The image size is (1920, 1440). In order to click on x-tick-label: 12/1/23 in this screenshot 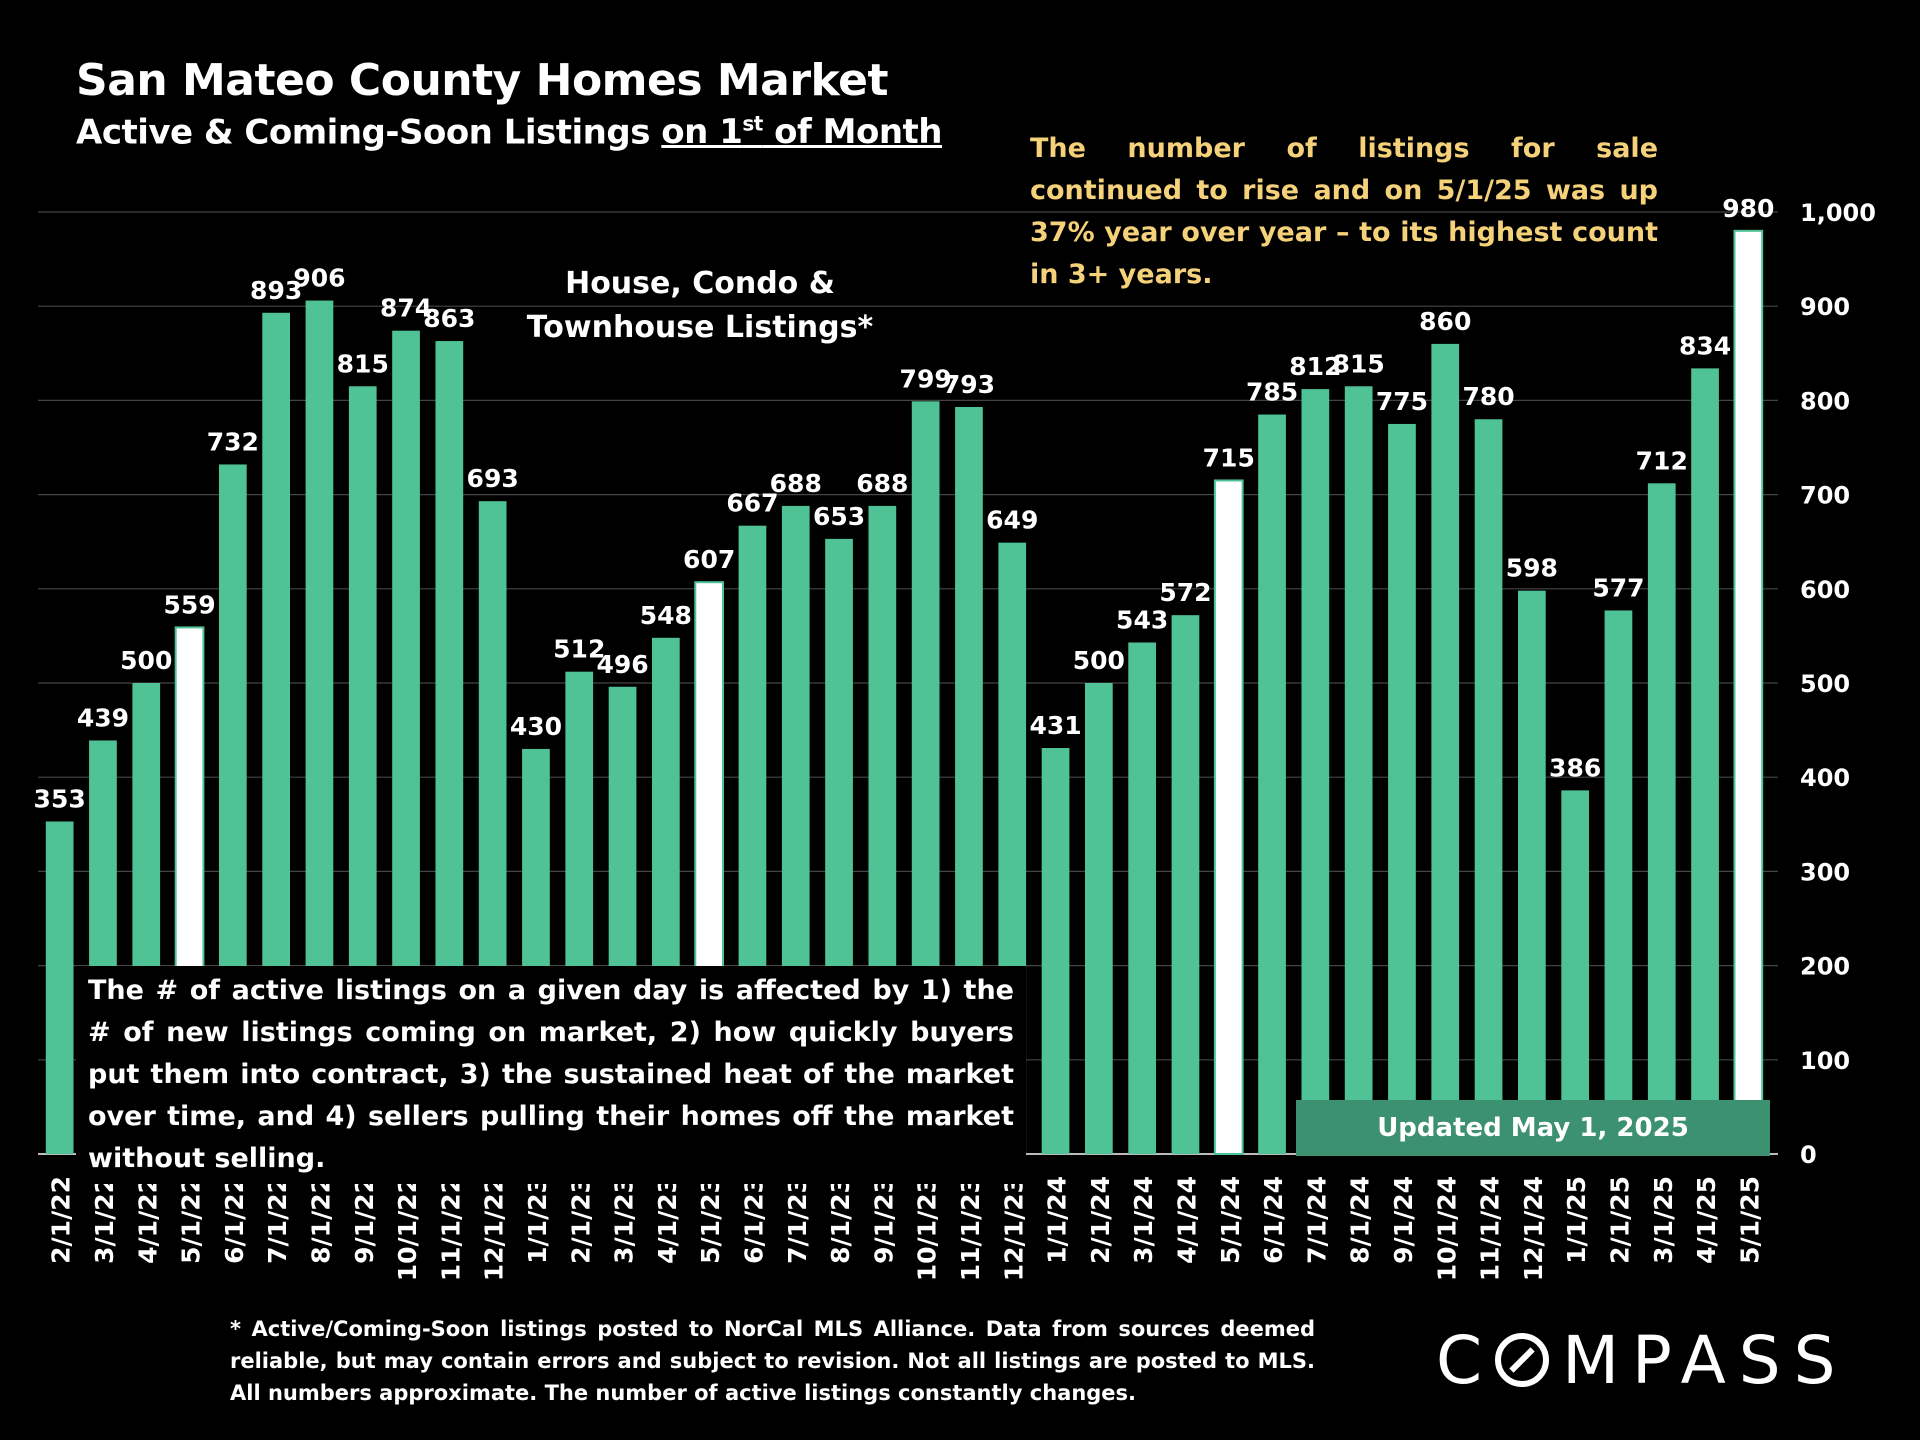, I will do `click(1013, 1228)`.